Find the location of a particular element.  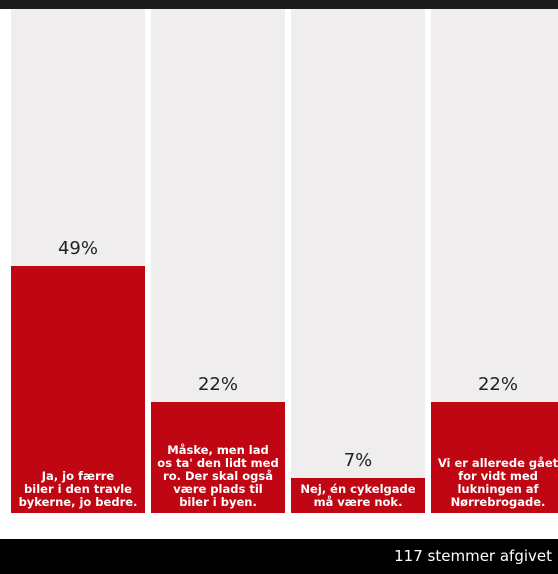

percentage-label-1: 49% is located at coordinates (77, 248).